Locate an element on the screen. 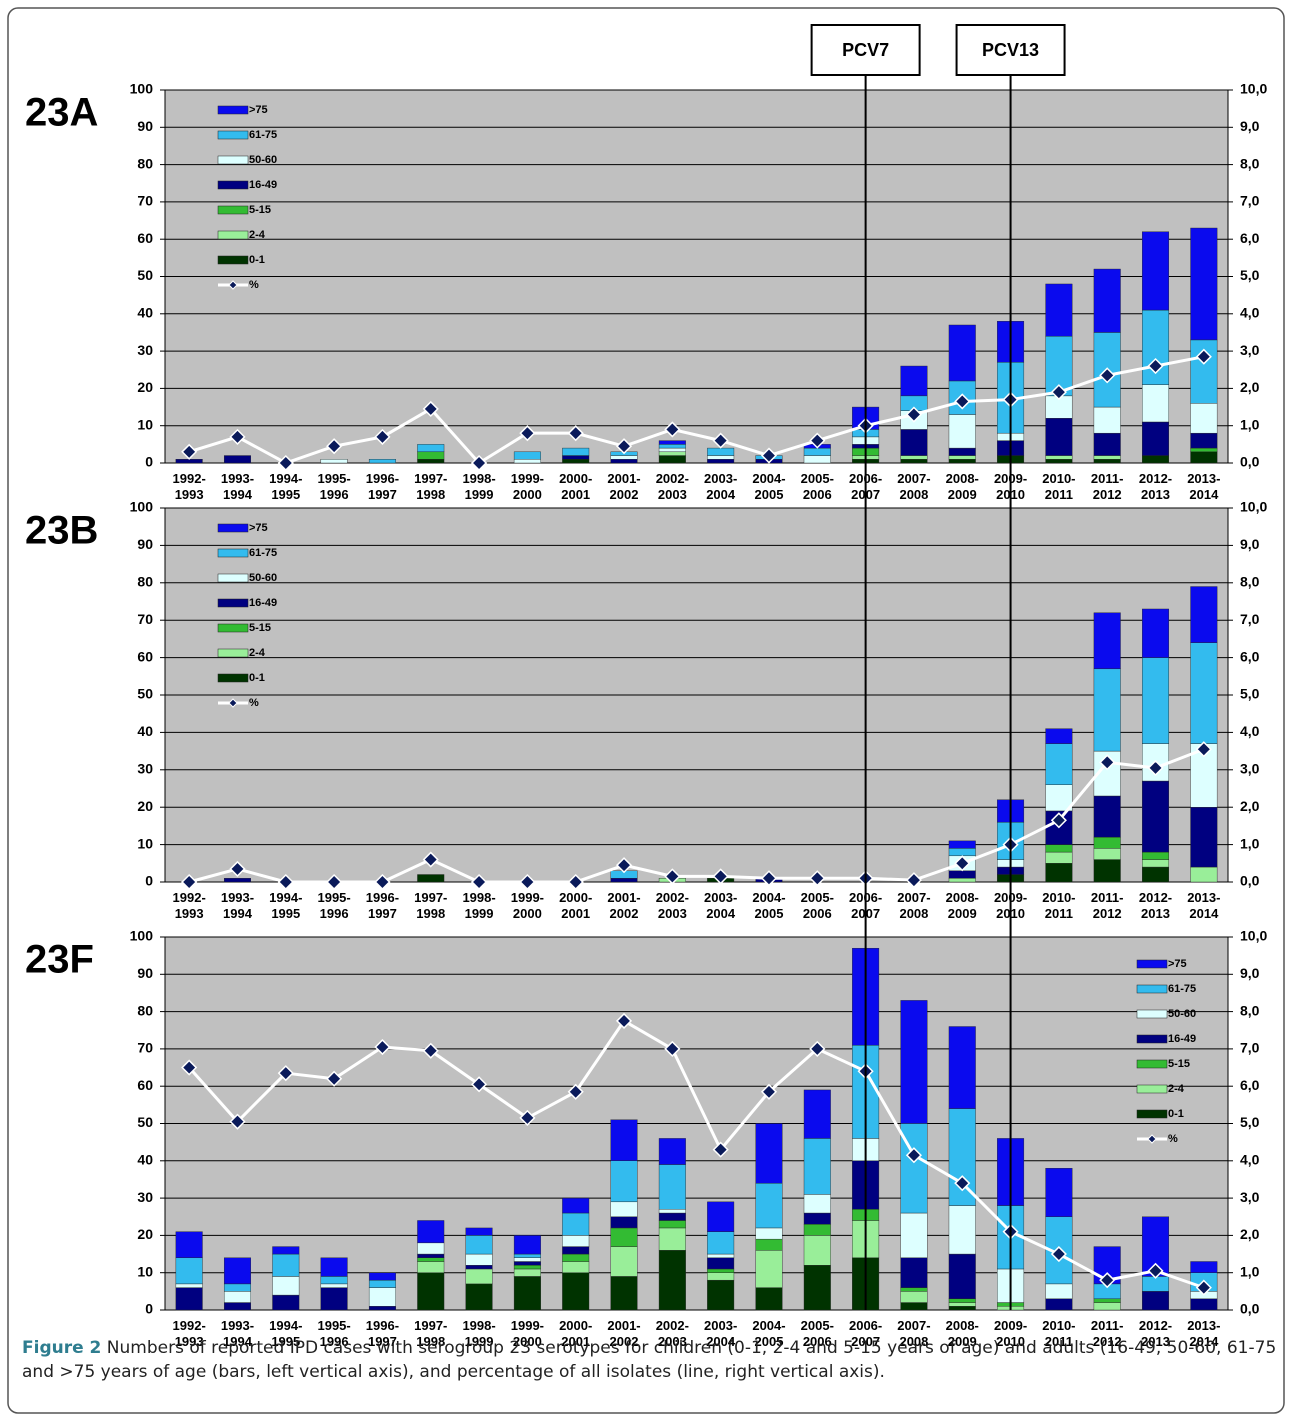 The height and width of the screenshot is (1421, 1292). legend-label: 16-49 is located at coordinates (263, 185).